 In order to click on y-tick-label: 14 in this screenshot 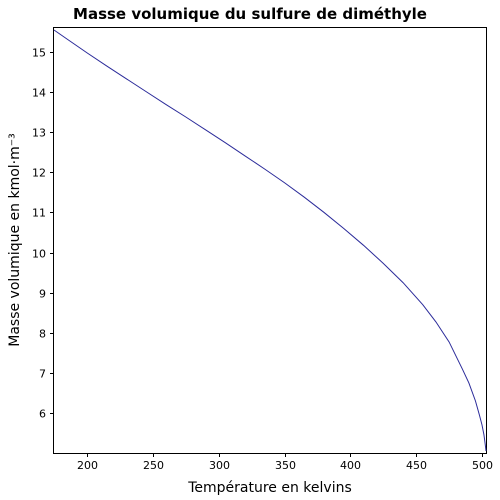, I will do `click(39, 93)`.